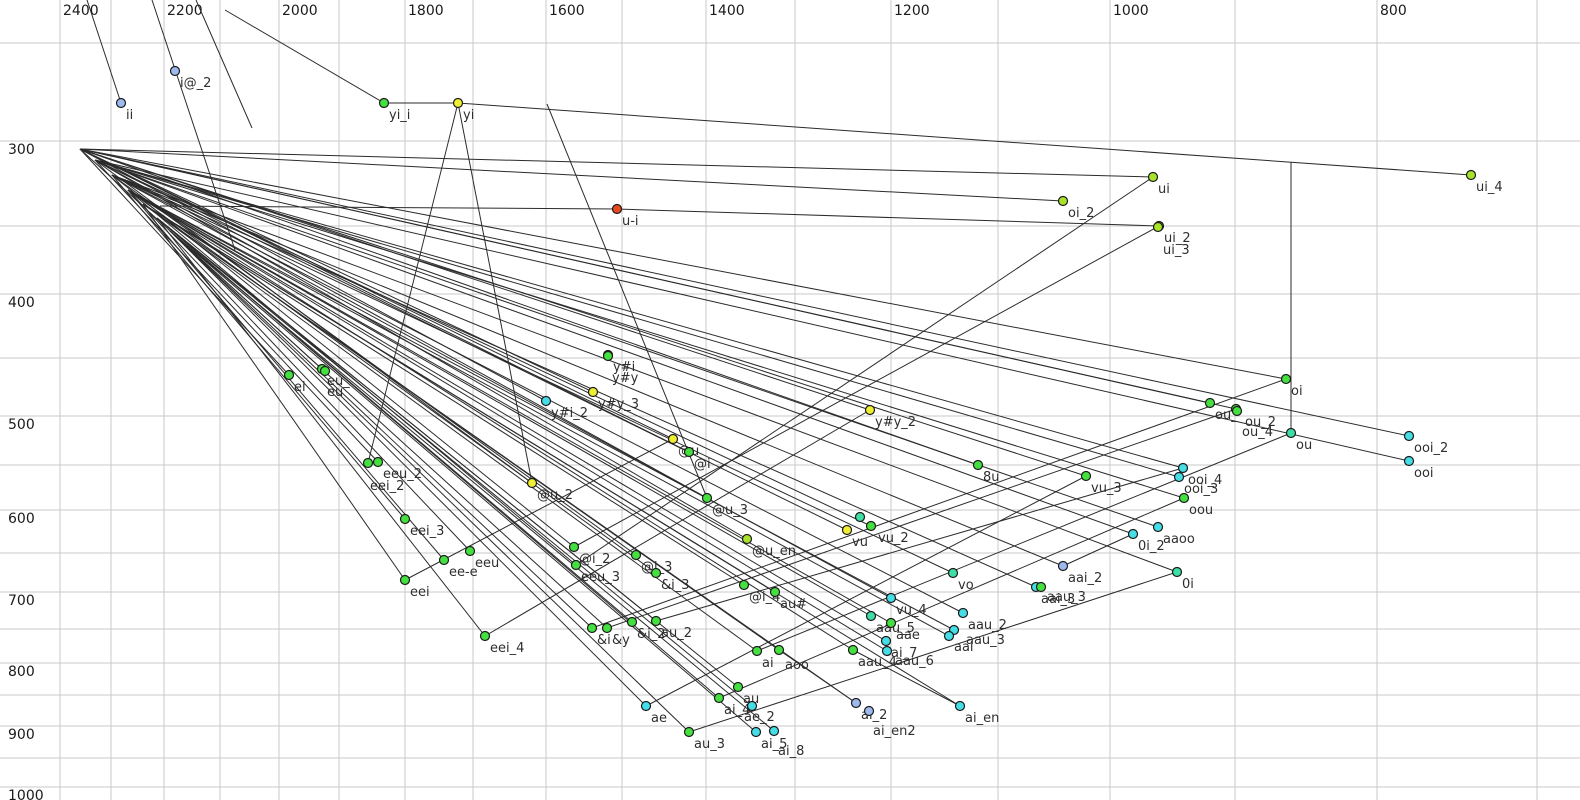 The height and width of the screenshot is (800, 1580). I want to click on point-label--i: &i, so click(604, 640).